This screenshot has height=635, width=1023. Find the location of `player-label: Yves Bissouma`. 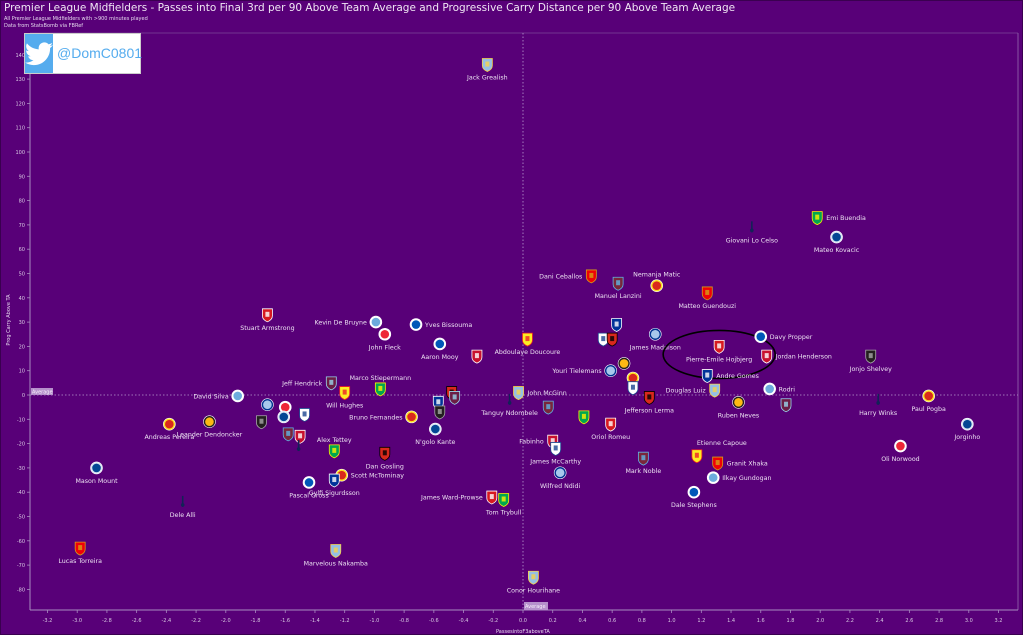

player-label: Yves Bissouma is located at coordinates (448, 325).